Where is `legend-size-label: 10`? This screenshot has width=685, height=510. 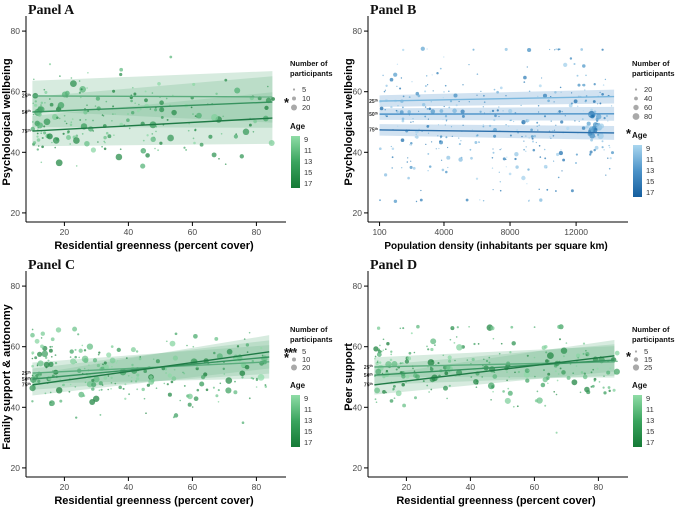
legend-size-label: 10 is located at coordinates (306, 98).